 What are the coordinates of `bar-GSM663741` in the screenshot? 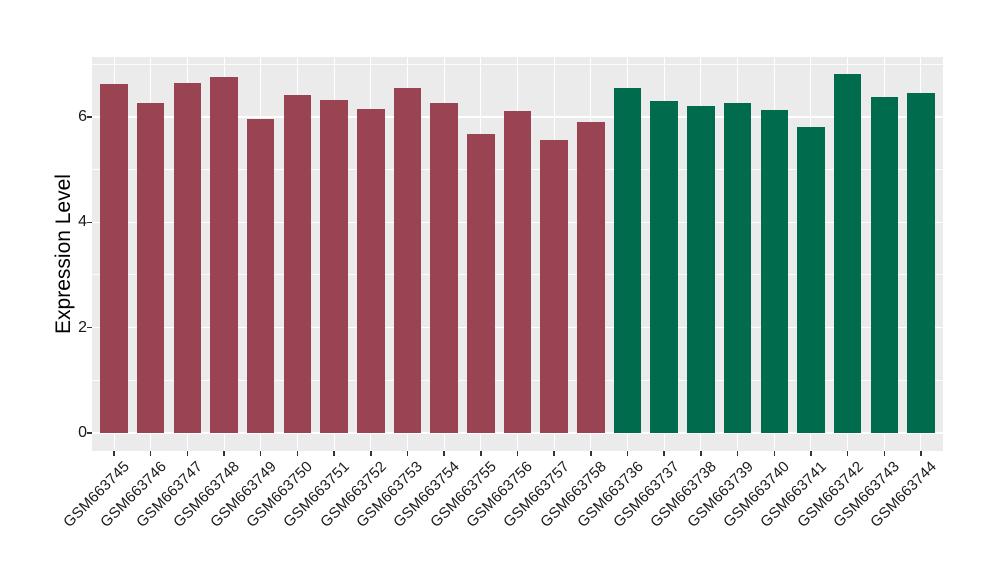 It's located at (811, 280).